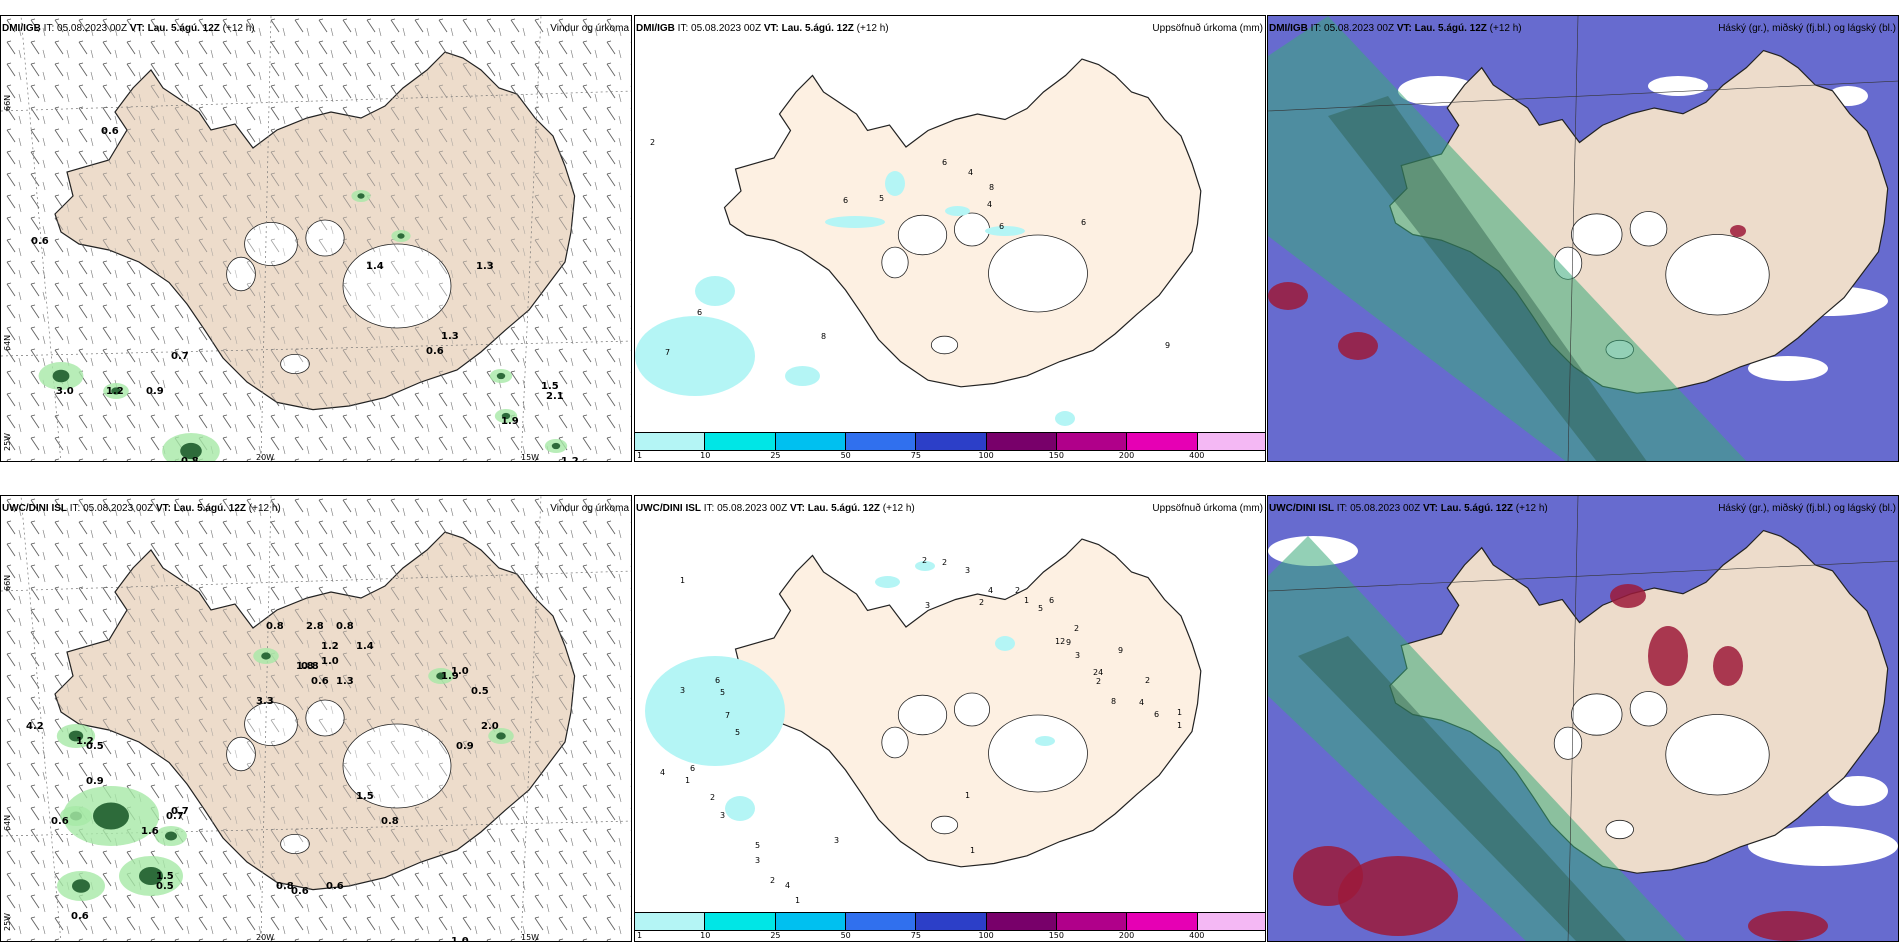 The image size is (1900, 950). What do you see at coordinates (35, 726) in the screenshot?
I see `value-label: 4.2` at bounding box center [35, 726].